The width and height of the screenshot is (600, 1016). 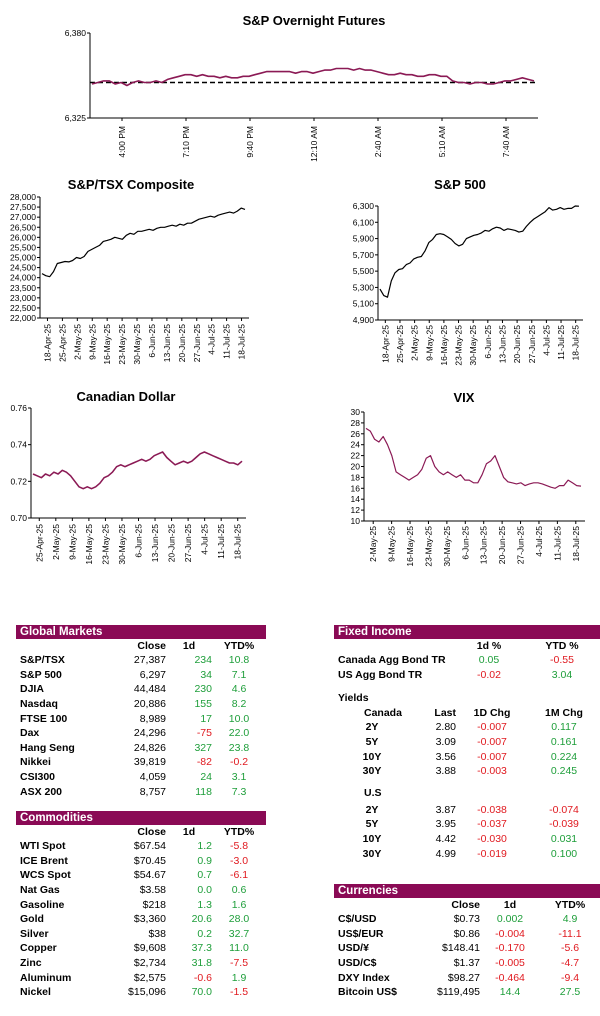 What do you see at coordinates (372, 727) in the screenshot?
I see `yield-term: 2Y` at bounding box center [372, 727].